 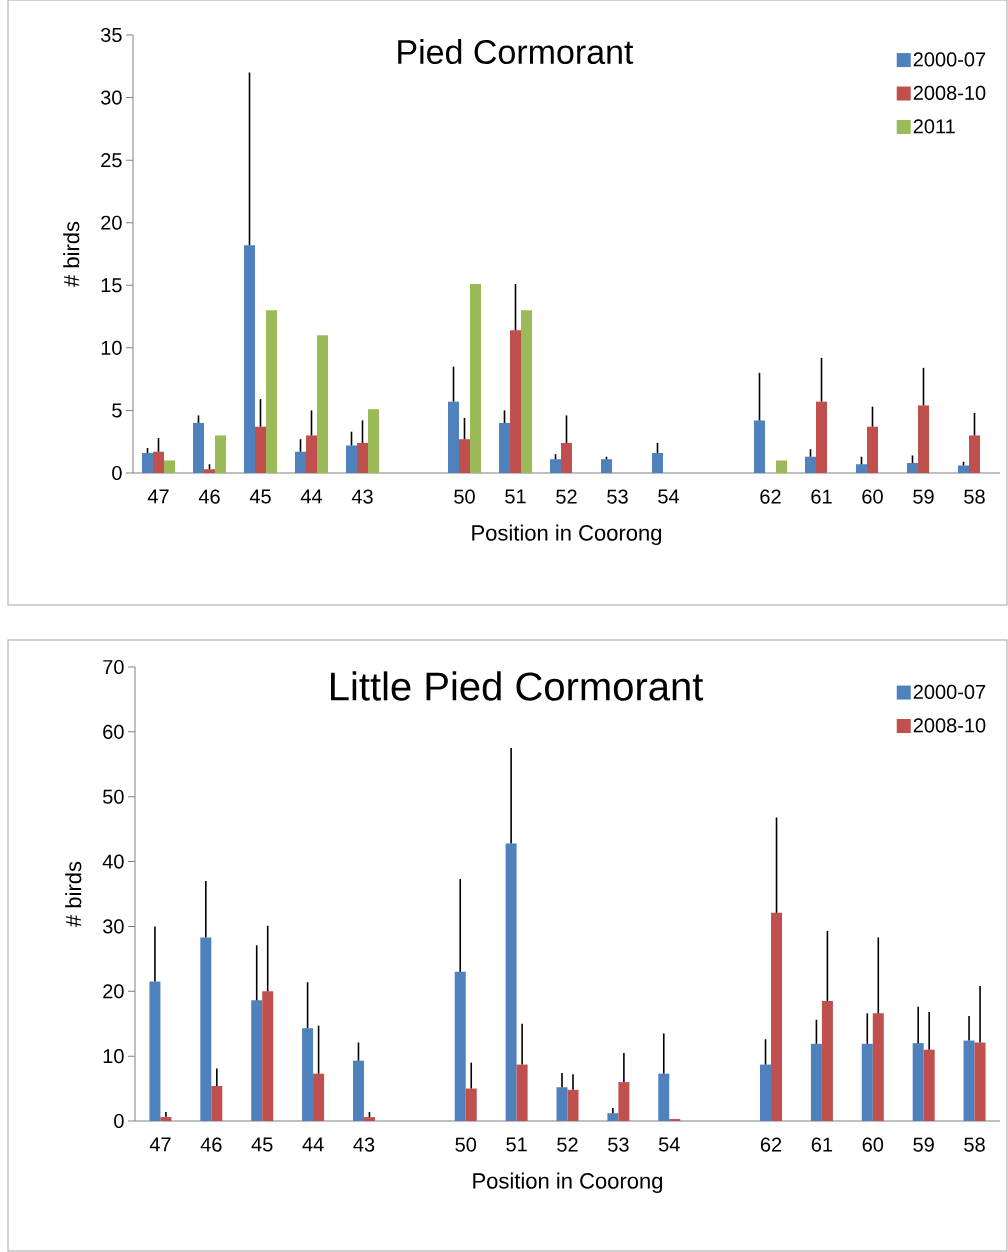 What do you see at coordinates (160, 1144) in the screenshot?
I see `x-tick-label: 47` at bounding box center [160, 1144].